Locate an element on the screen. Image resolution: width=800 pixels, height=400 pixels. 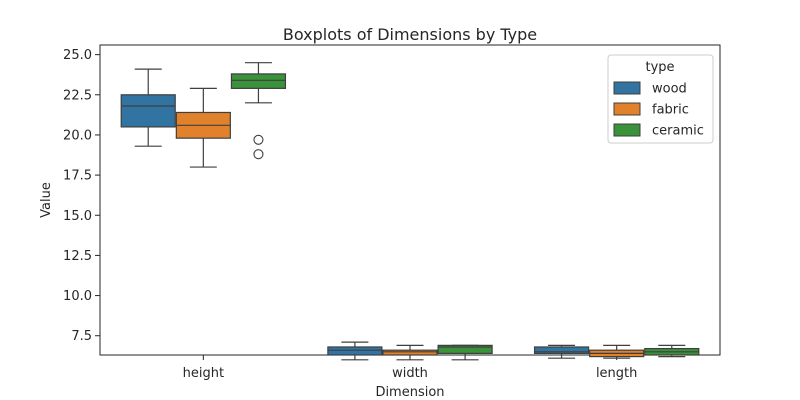
y-axis: 7.5 10.0 12.5 15.0 17.5 20.0 22.5 25.0 is located at coordinates (81, 196).